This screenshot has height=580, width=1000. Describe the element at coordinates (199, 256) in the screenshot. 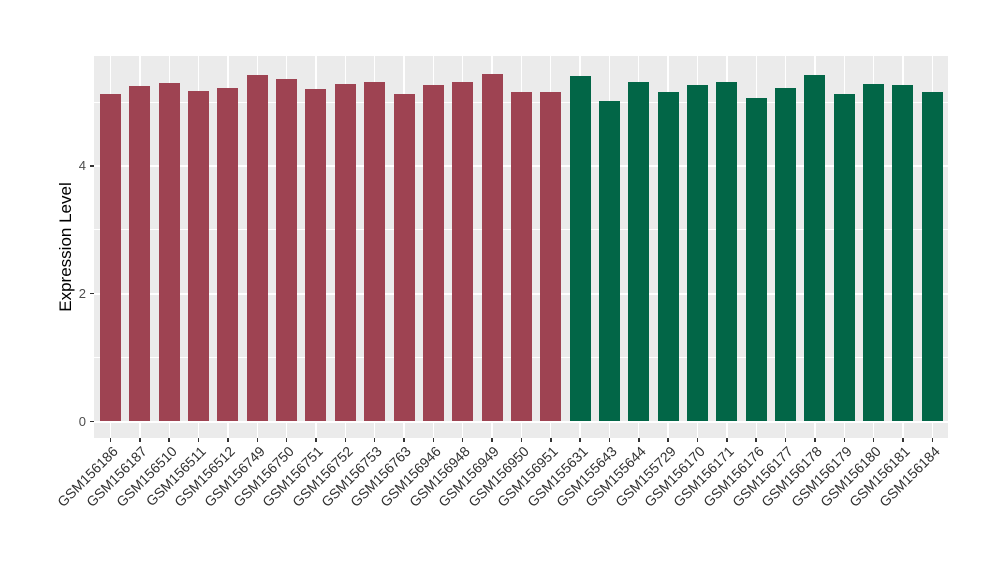

I see `bar-GSM156511` at that location.